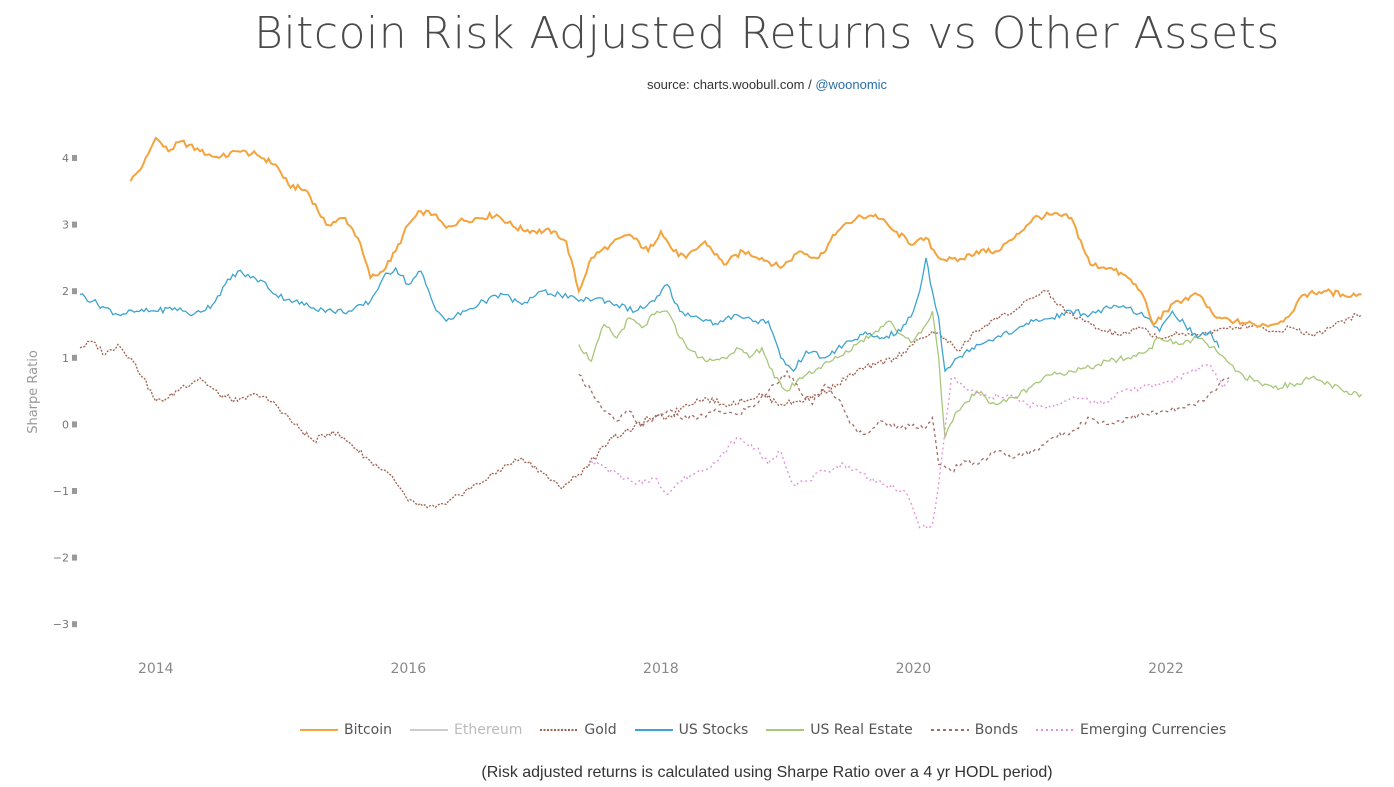  What do you see at coordinates (368, 730) in the screenshot?
I see `legend-label: Bitcoin` at bounding box center [368, 730].